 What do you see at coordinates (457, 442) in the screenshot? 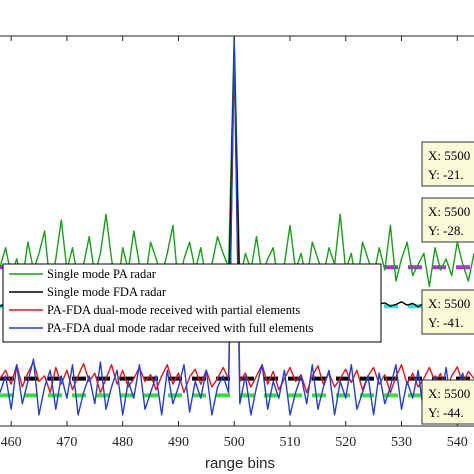
I see `x-tick-label-8: 540` at bounding box center [457, 442].